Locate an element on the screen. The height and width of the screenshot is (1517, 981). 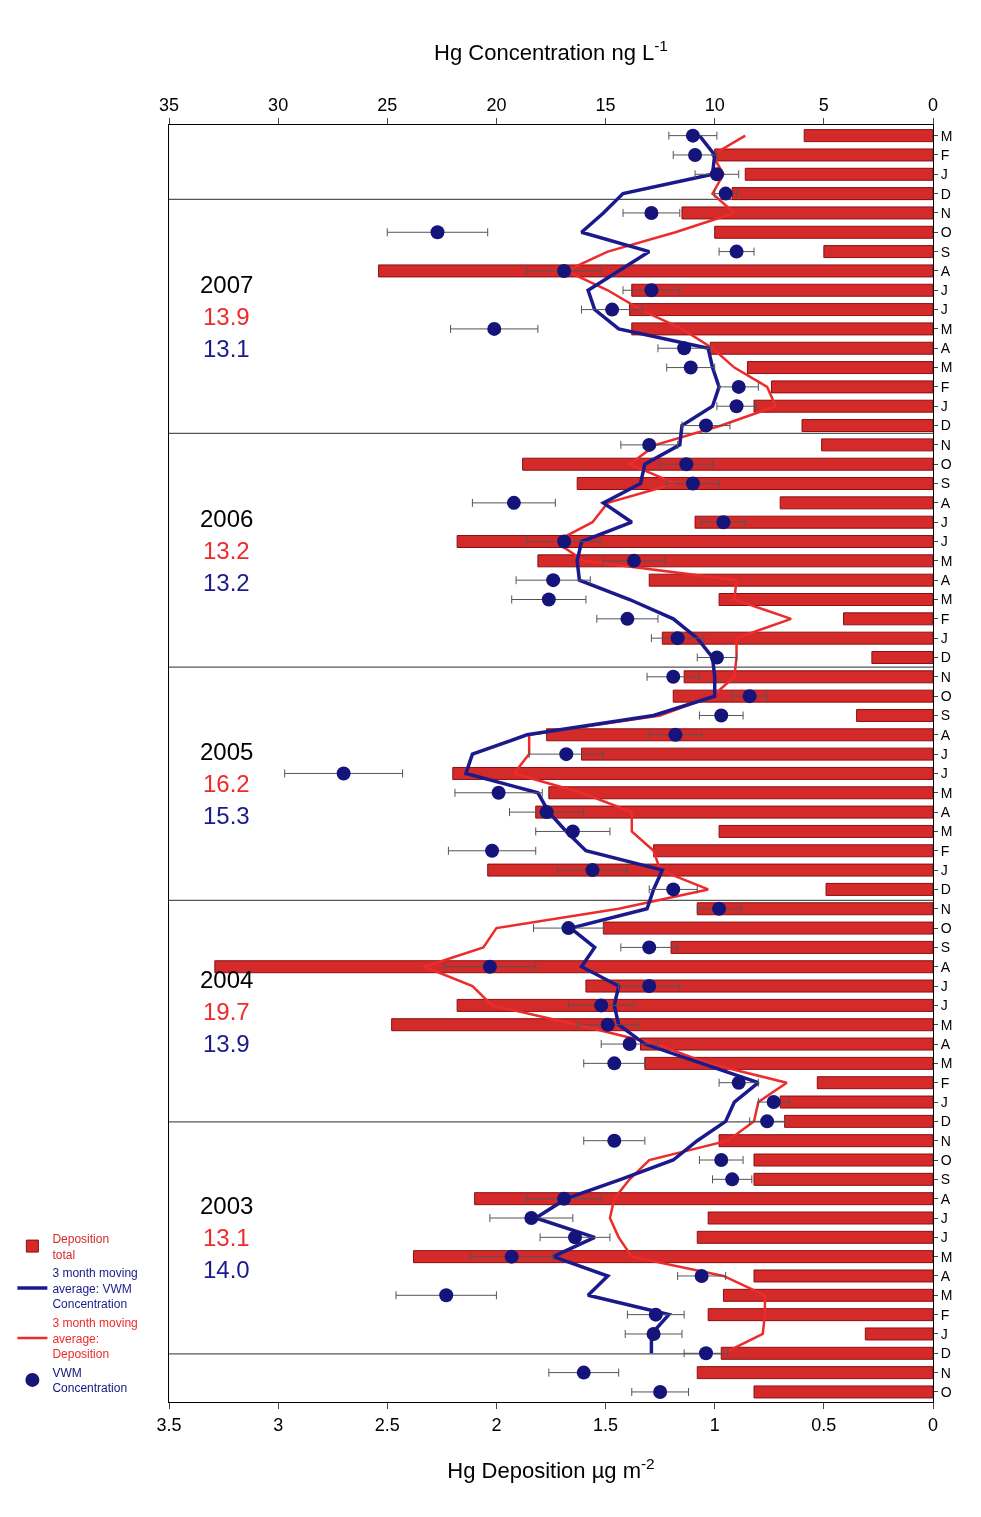
annotation: 2005 is located at coordinates (227, 751).